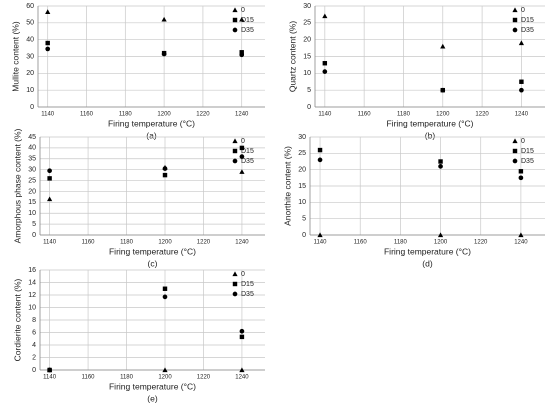 This screenshot has height=403, width=550. I want to click on y-tick-label: 16, so click(32, 270).